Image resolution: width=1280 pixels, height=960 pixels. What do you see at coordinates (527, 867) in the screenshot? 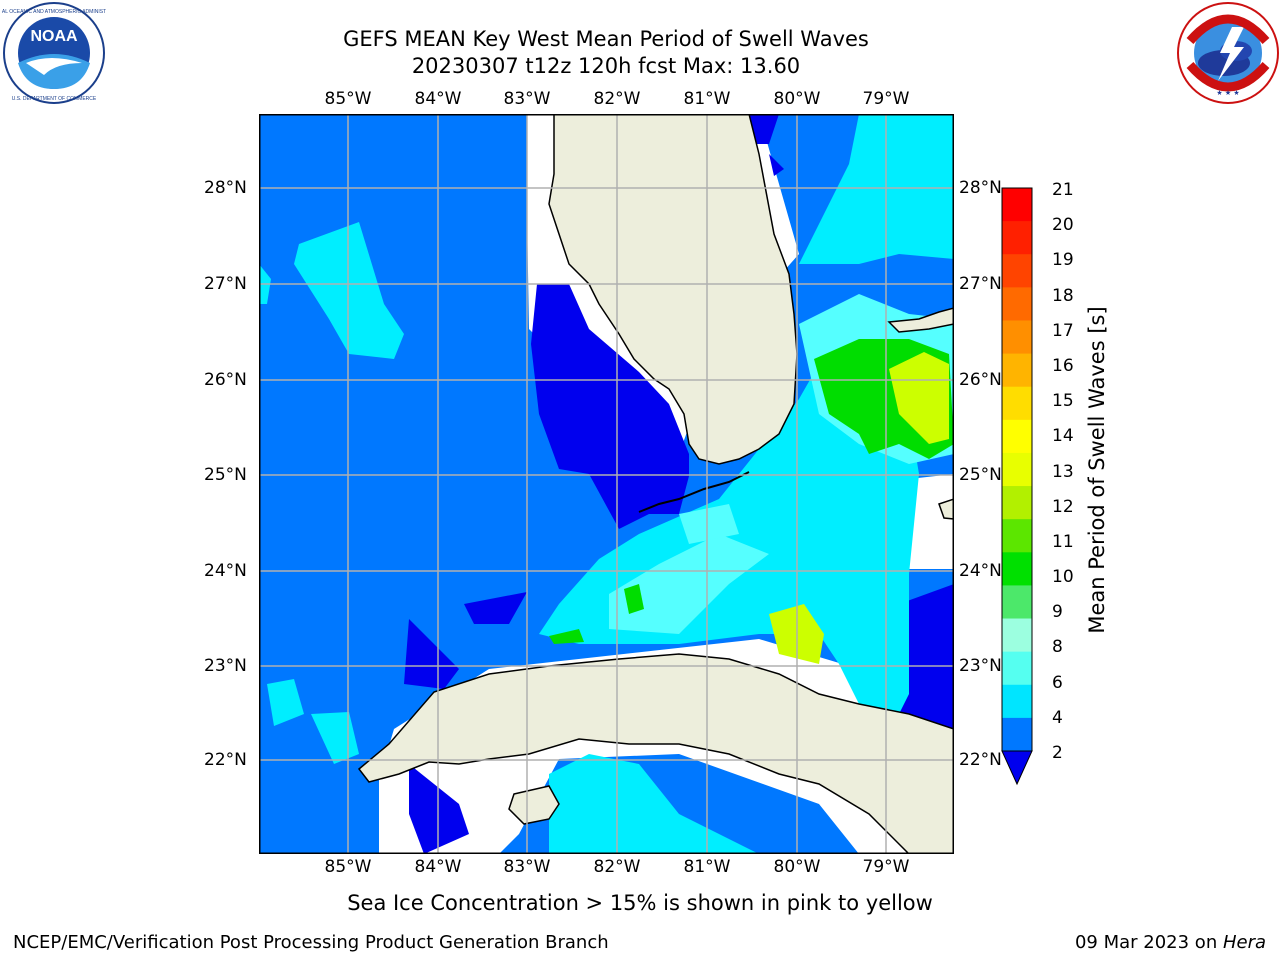
I see `bottom-lon-label: 83°W` at bounding box center [527, 867].